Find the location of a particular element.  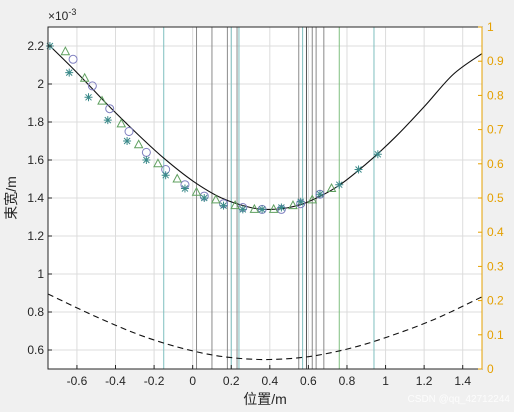

tick-label-right: 0.9 is located at coordinates (495, 61).